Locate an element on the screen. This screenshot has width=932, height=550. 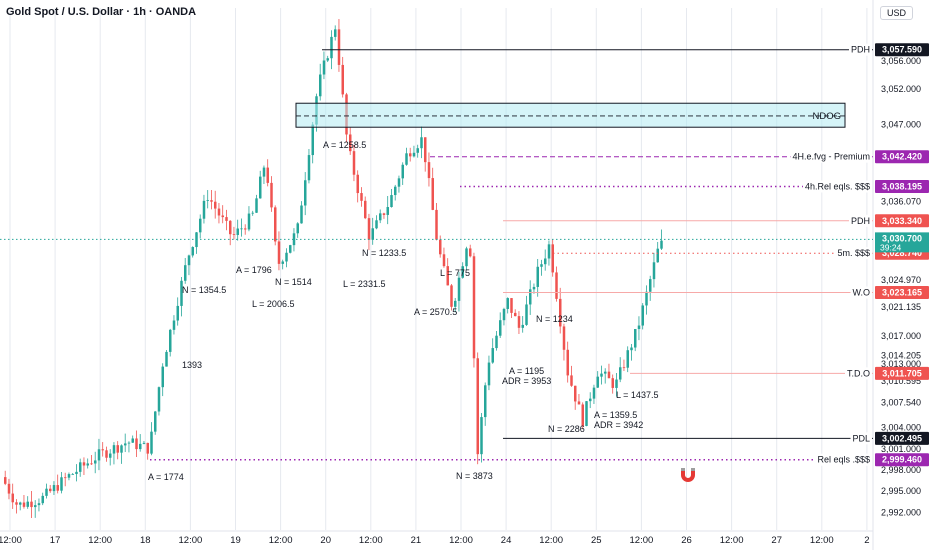
y-tick-label: 3,052.000 is located at coordinates (901, 89).